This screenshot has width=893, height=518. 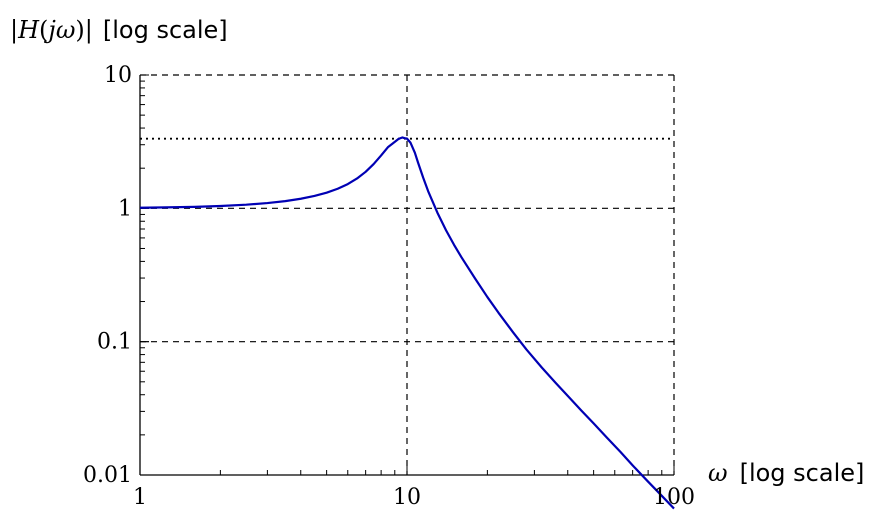 I want to click on y-axis-title-func: H, so click(x=28, y=30).